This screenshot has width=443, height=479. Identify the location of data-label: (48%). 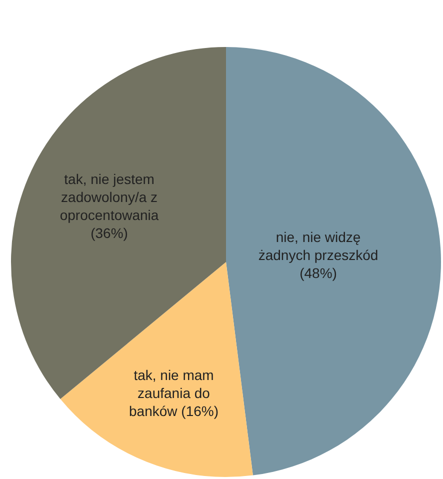
(318, 273).